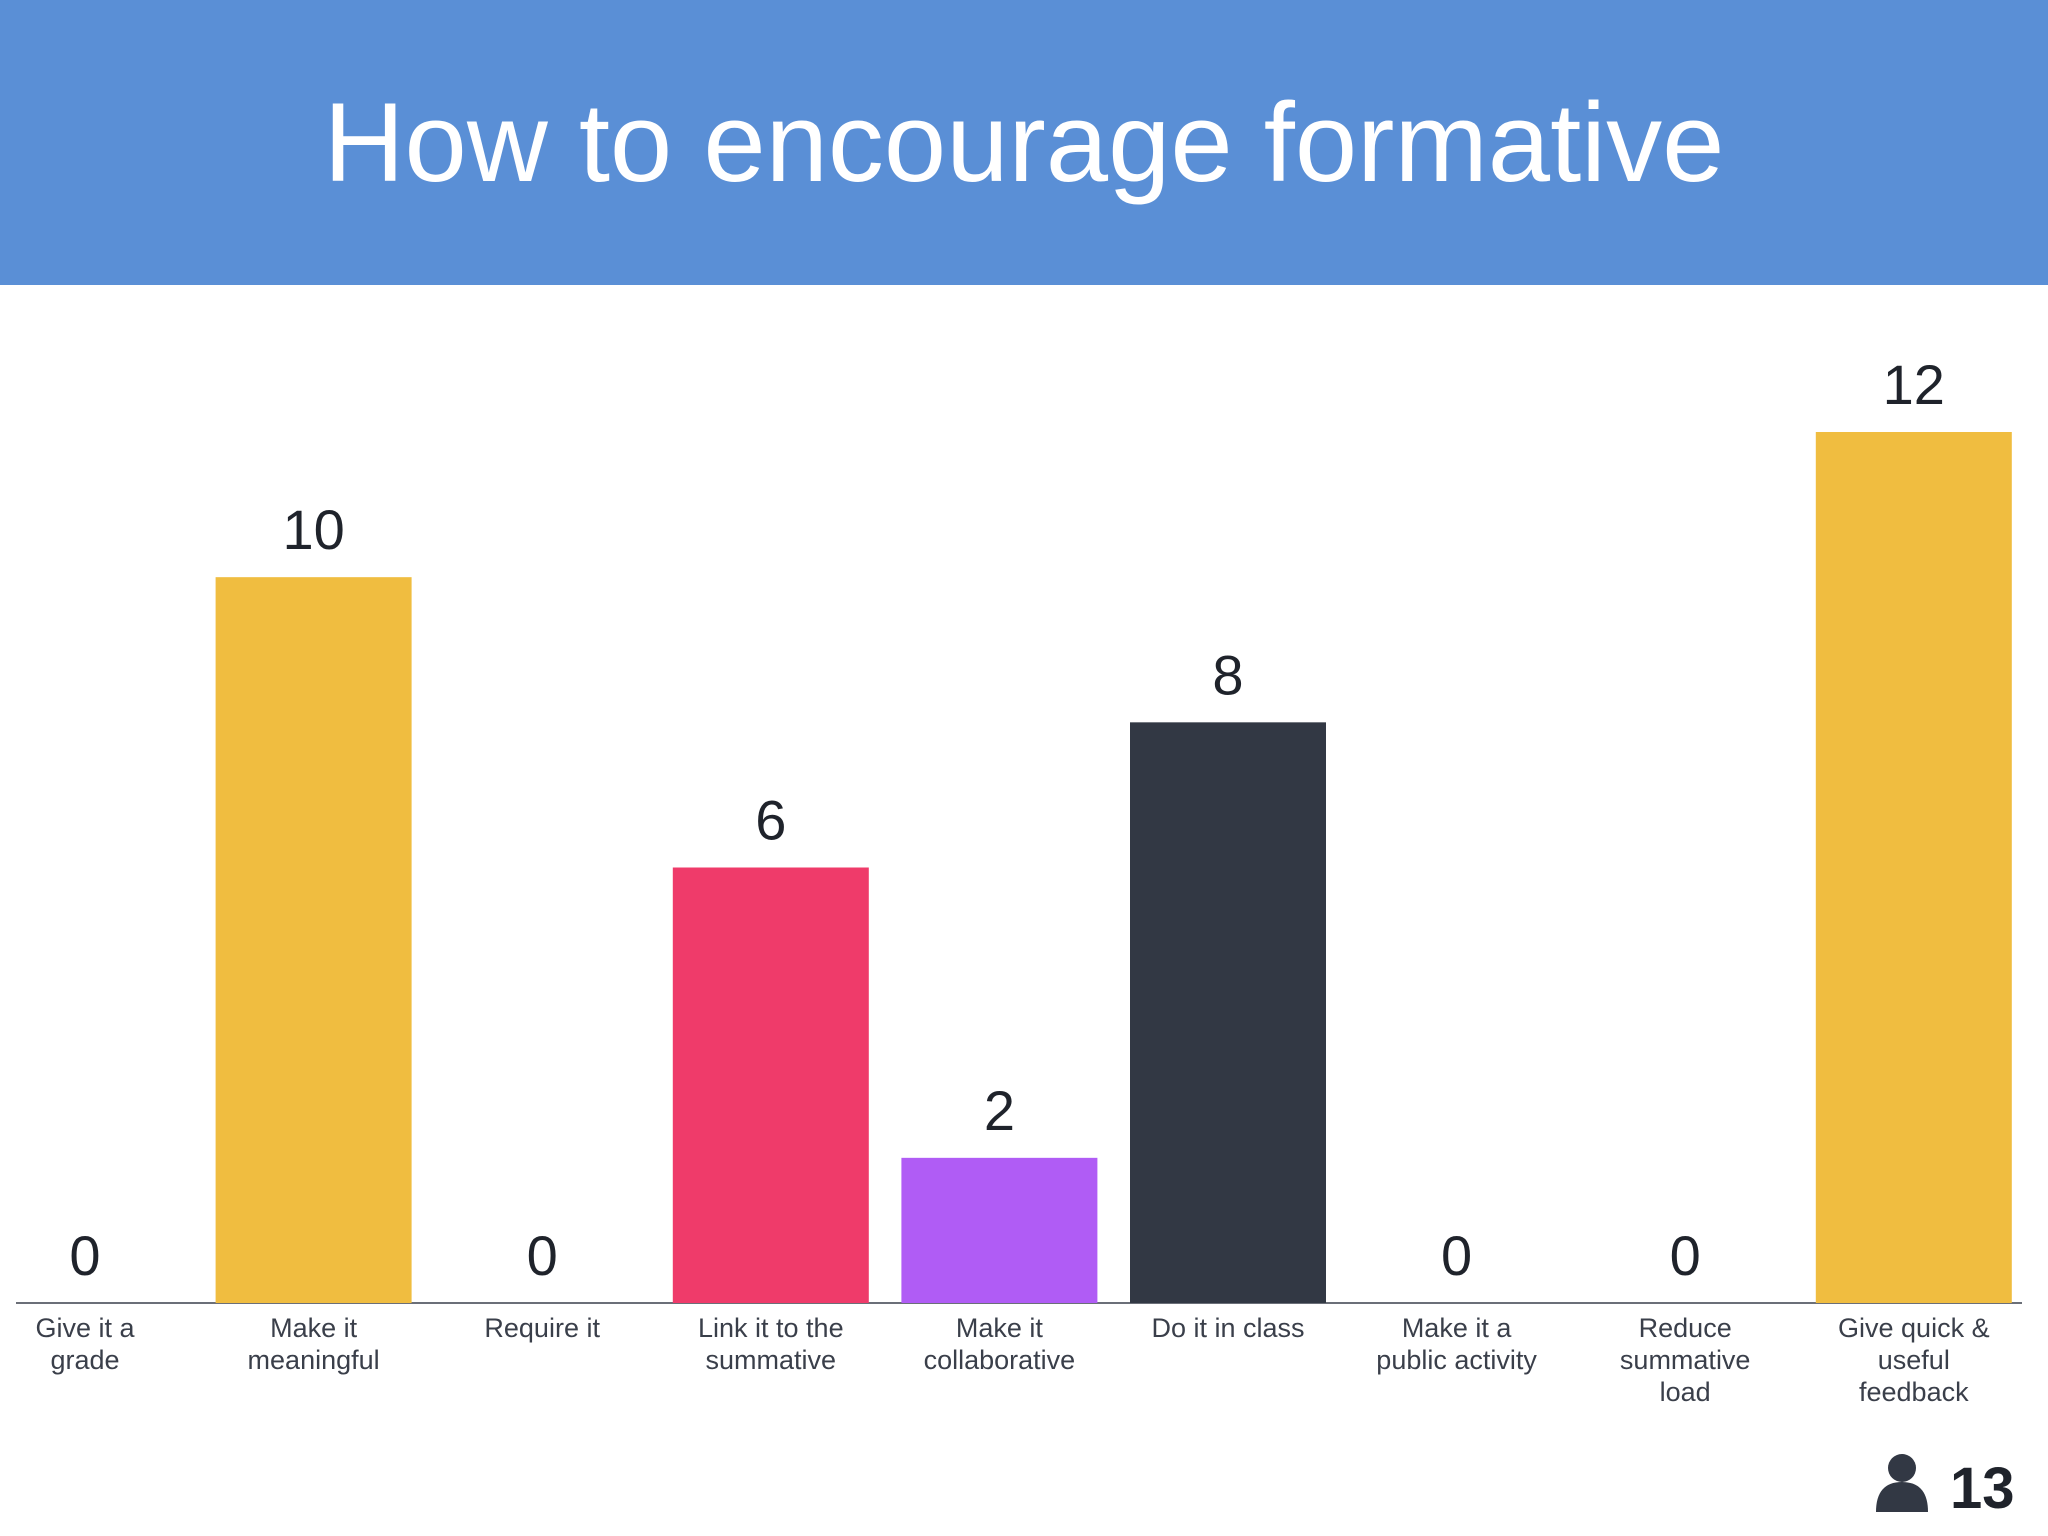 This screenshot has width=2048, height=1536. Describe the element at coordinates (1982, 1488) in the screenshot. I see `response-count: 13` at that location.